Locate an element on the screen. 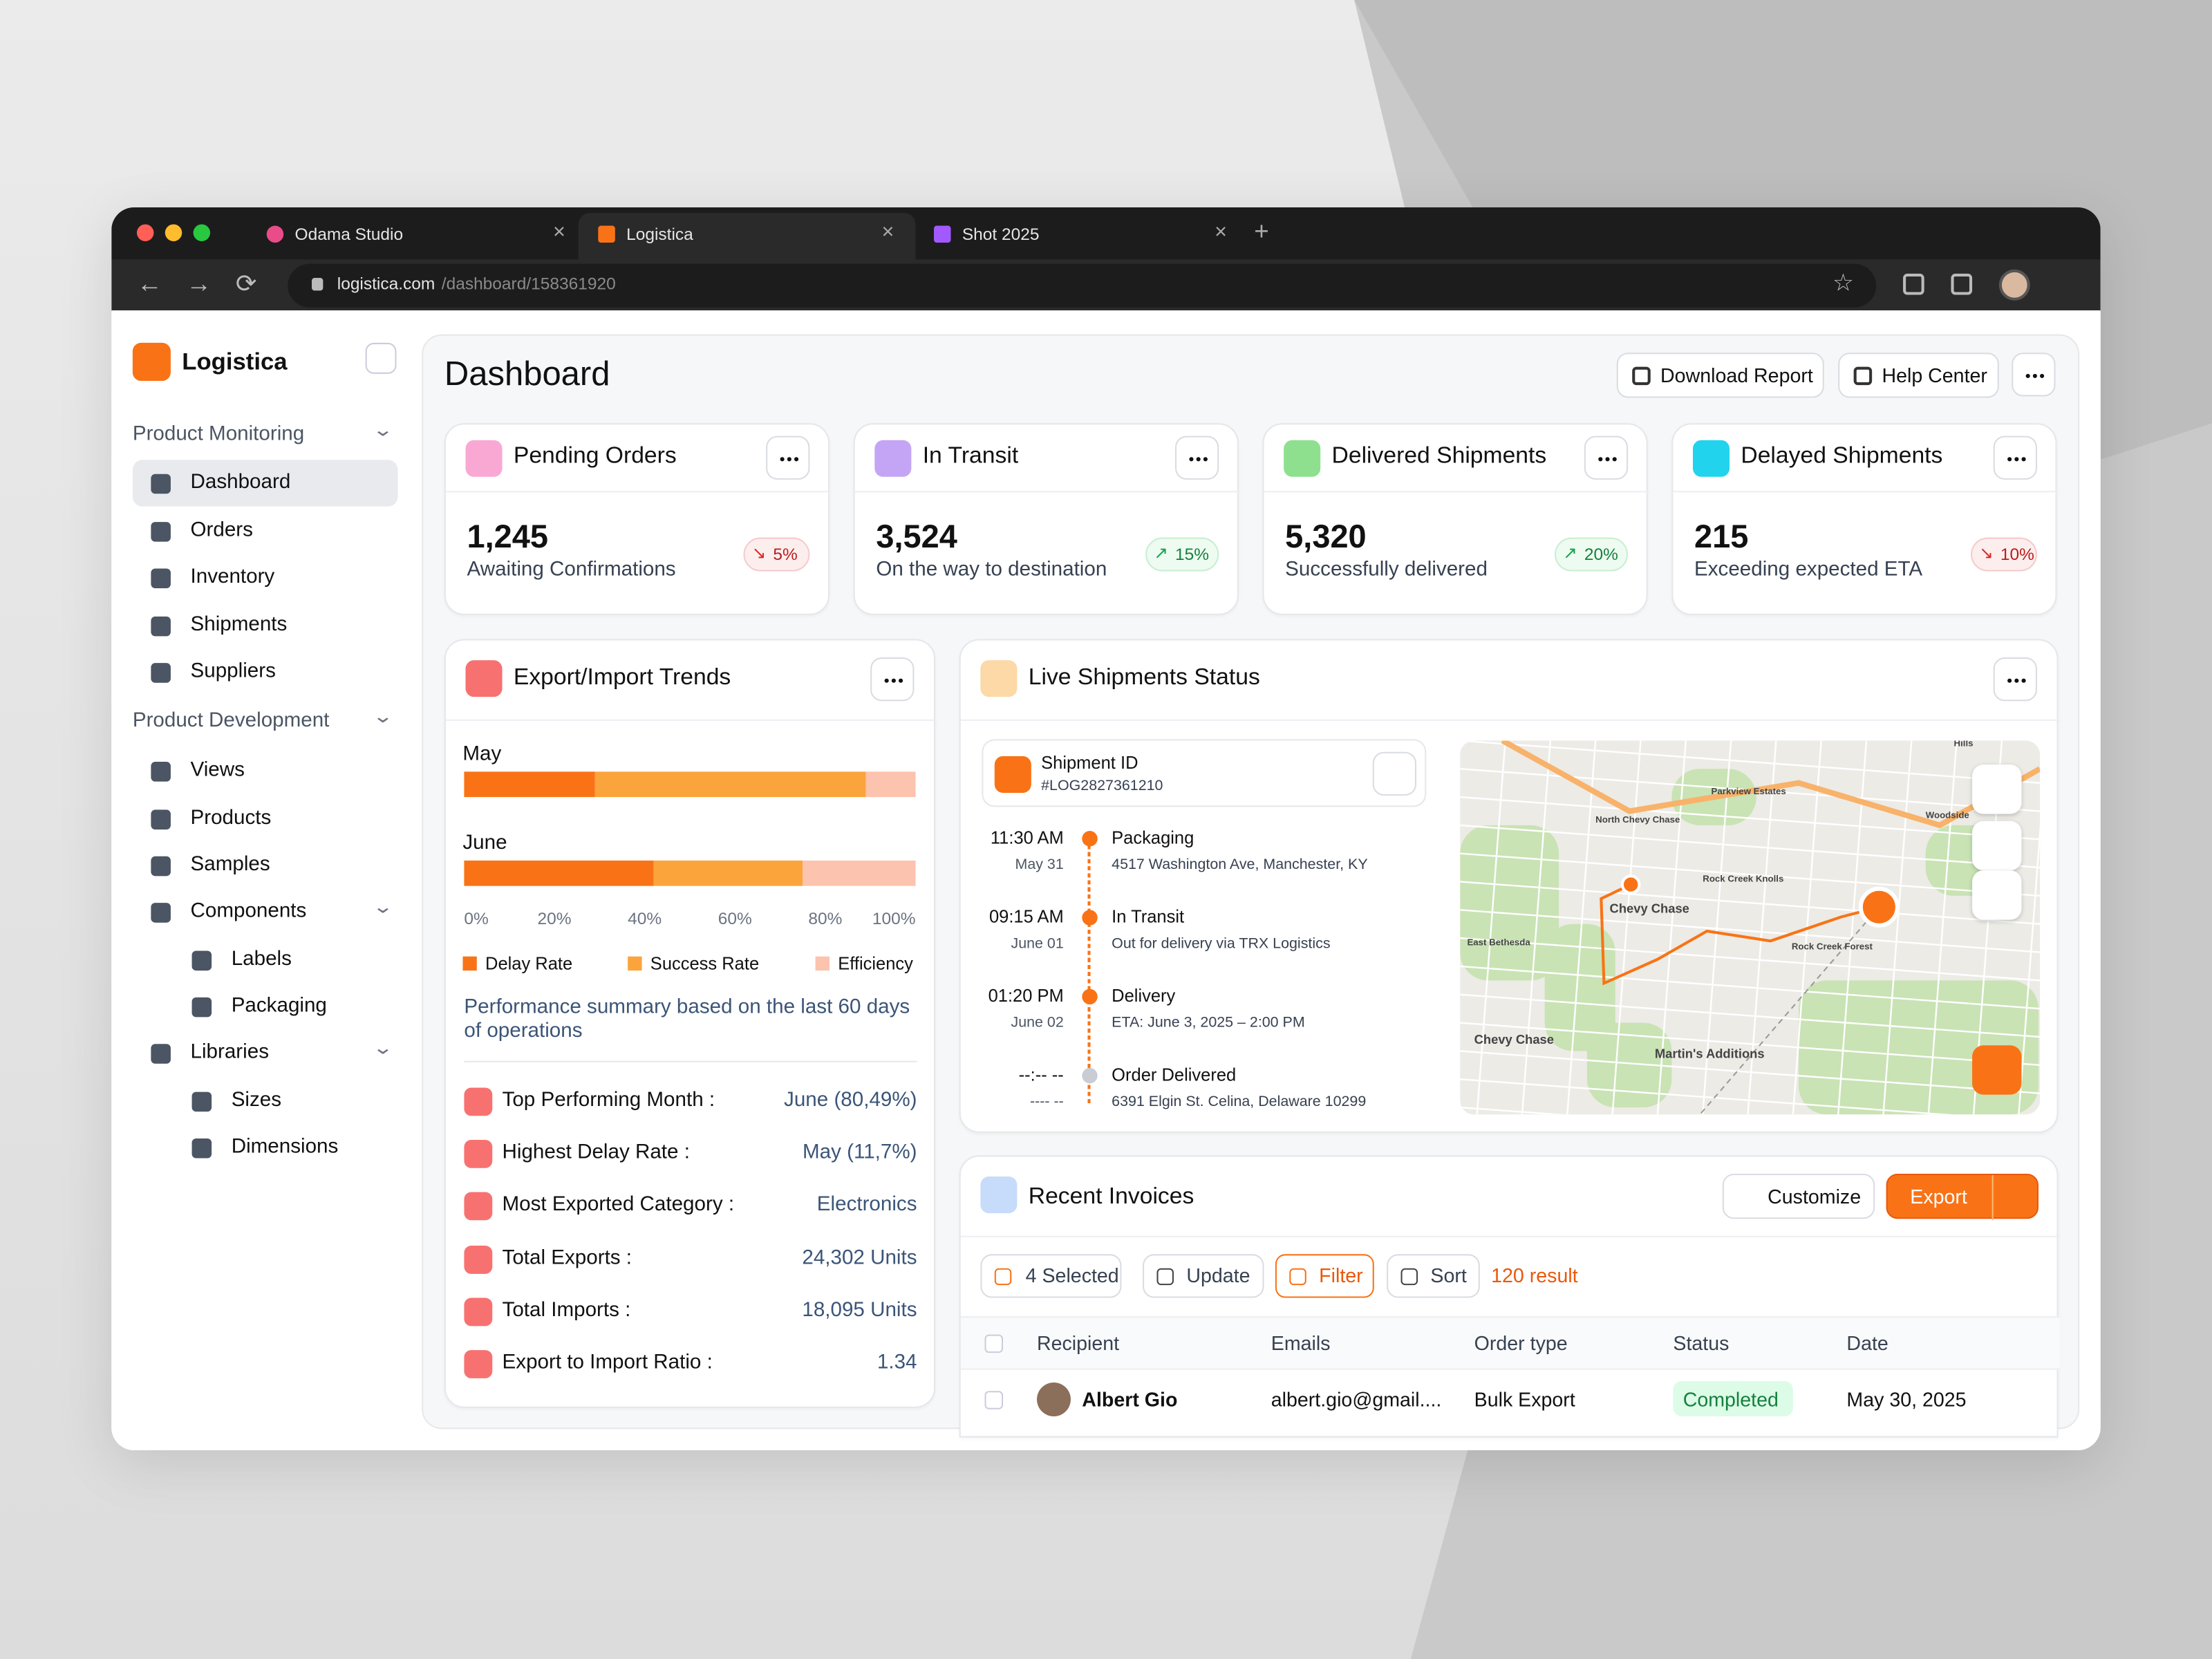 The height and width of the screenshot is (1659, 2212). fact-label: Total Imports : is located at coordinates (566, 1310).